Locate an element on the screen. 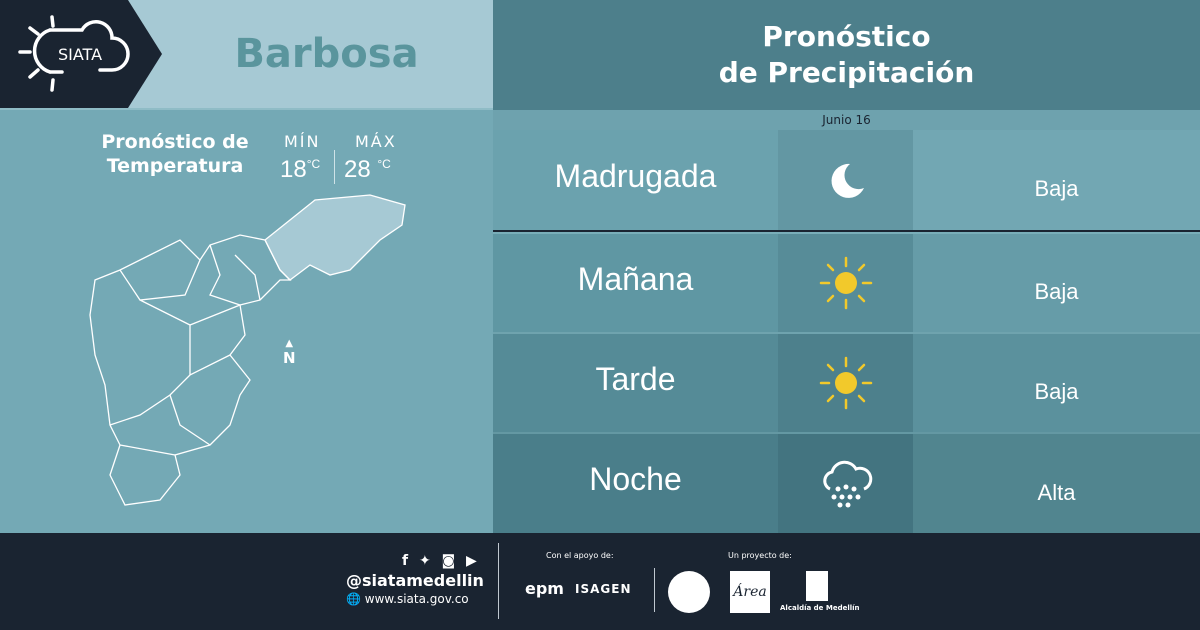 Image resolution: width=1200 pixels, height=630 pixels. period-label: Tarde is located at coordinates (635, 378).